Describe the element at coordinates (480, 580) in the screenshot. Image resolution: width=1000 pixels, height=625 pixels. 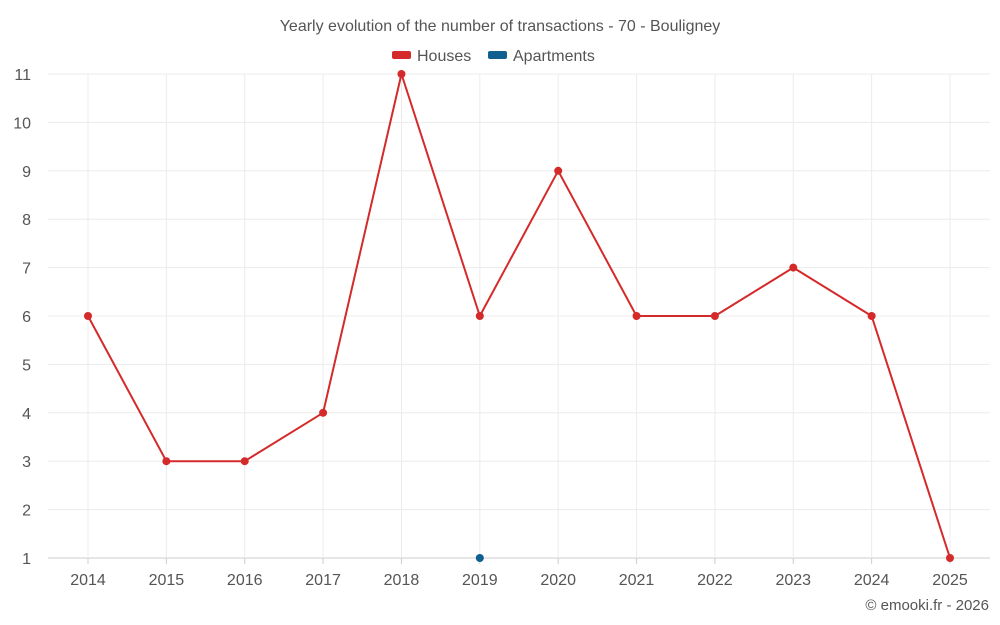
I see `x-tick-label: 2019` at that location.